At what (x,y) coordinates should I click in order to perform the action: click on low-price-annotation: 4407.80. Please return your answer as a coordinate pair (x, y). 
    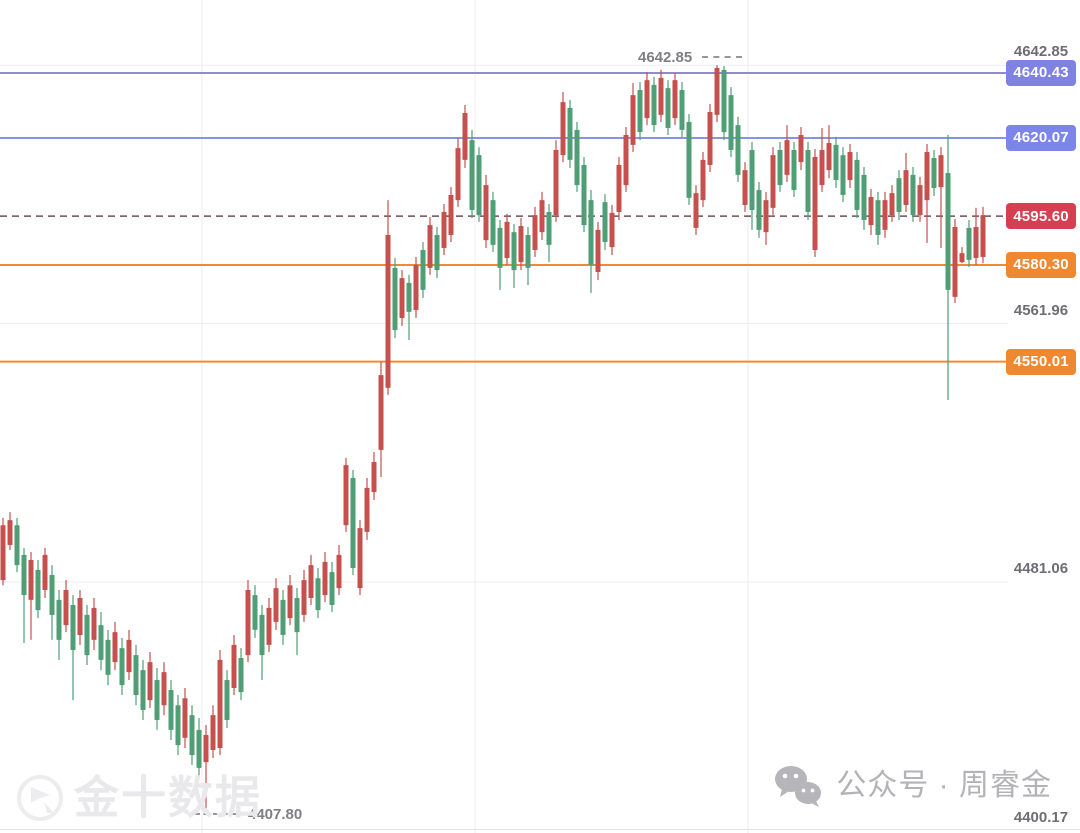
    Looking at the image, I should click on (248, 814).